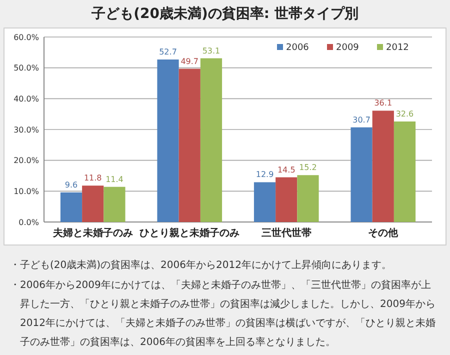 This screenshot has width=450, height=355. Describe the element at coordinates (211, 51) in the screenshot. I see `data-label: 53.1` at that location.